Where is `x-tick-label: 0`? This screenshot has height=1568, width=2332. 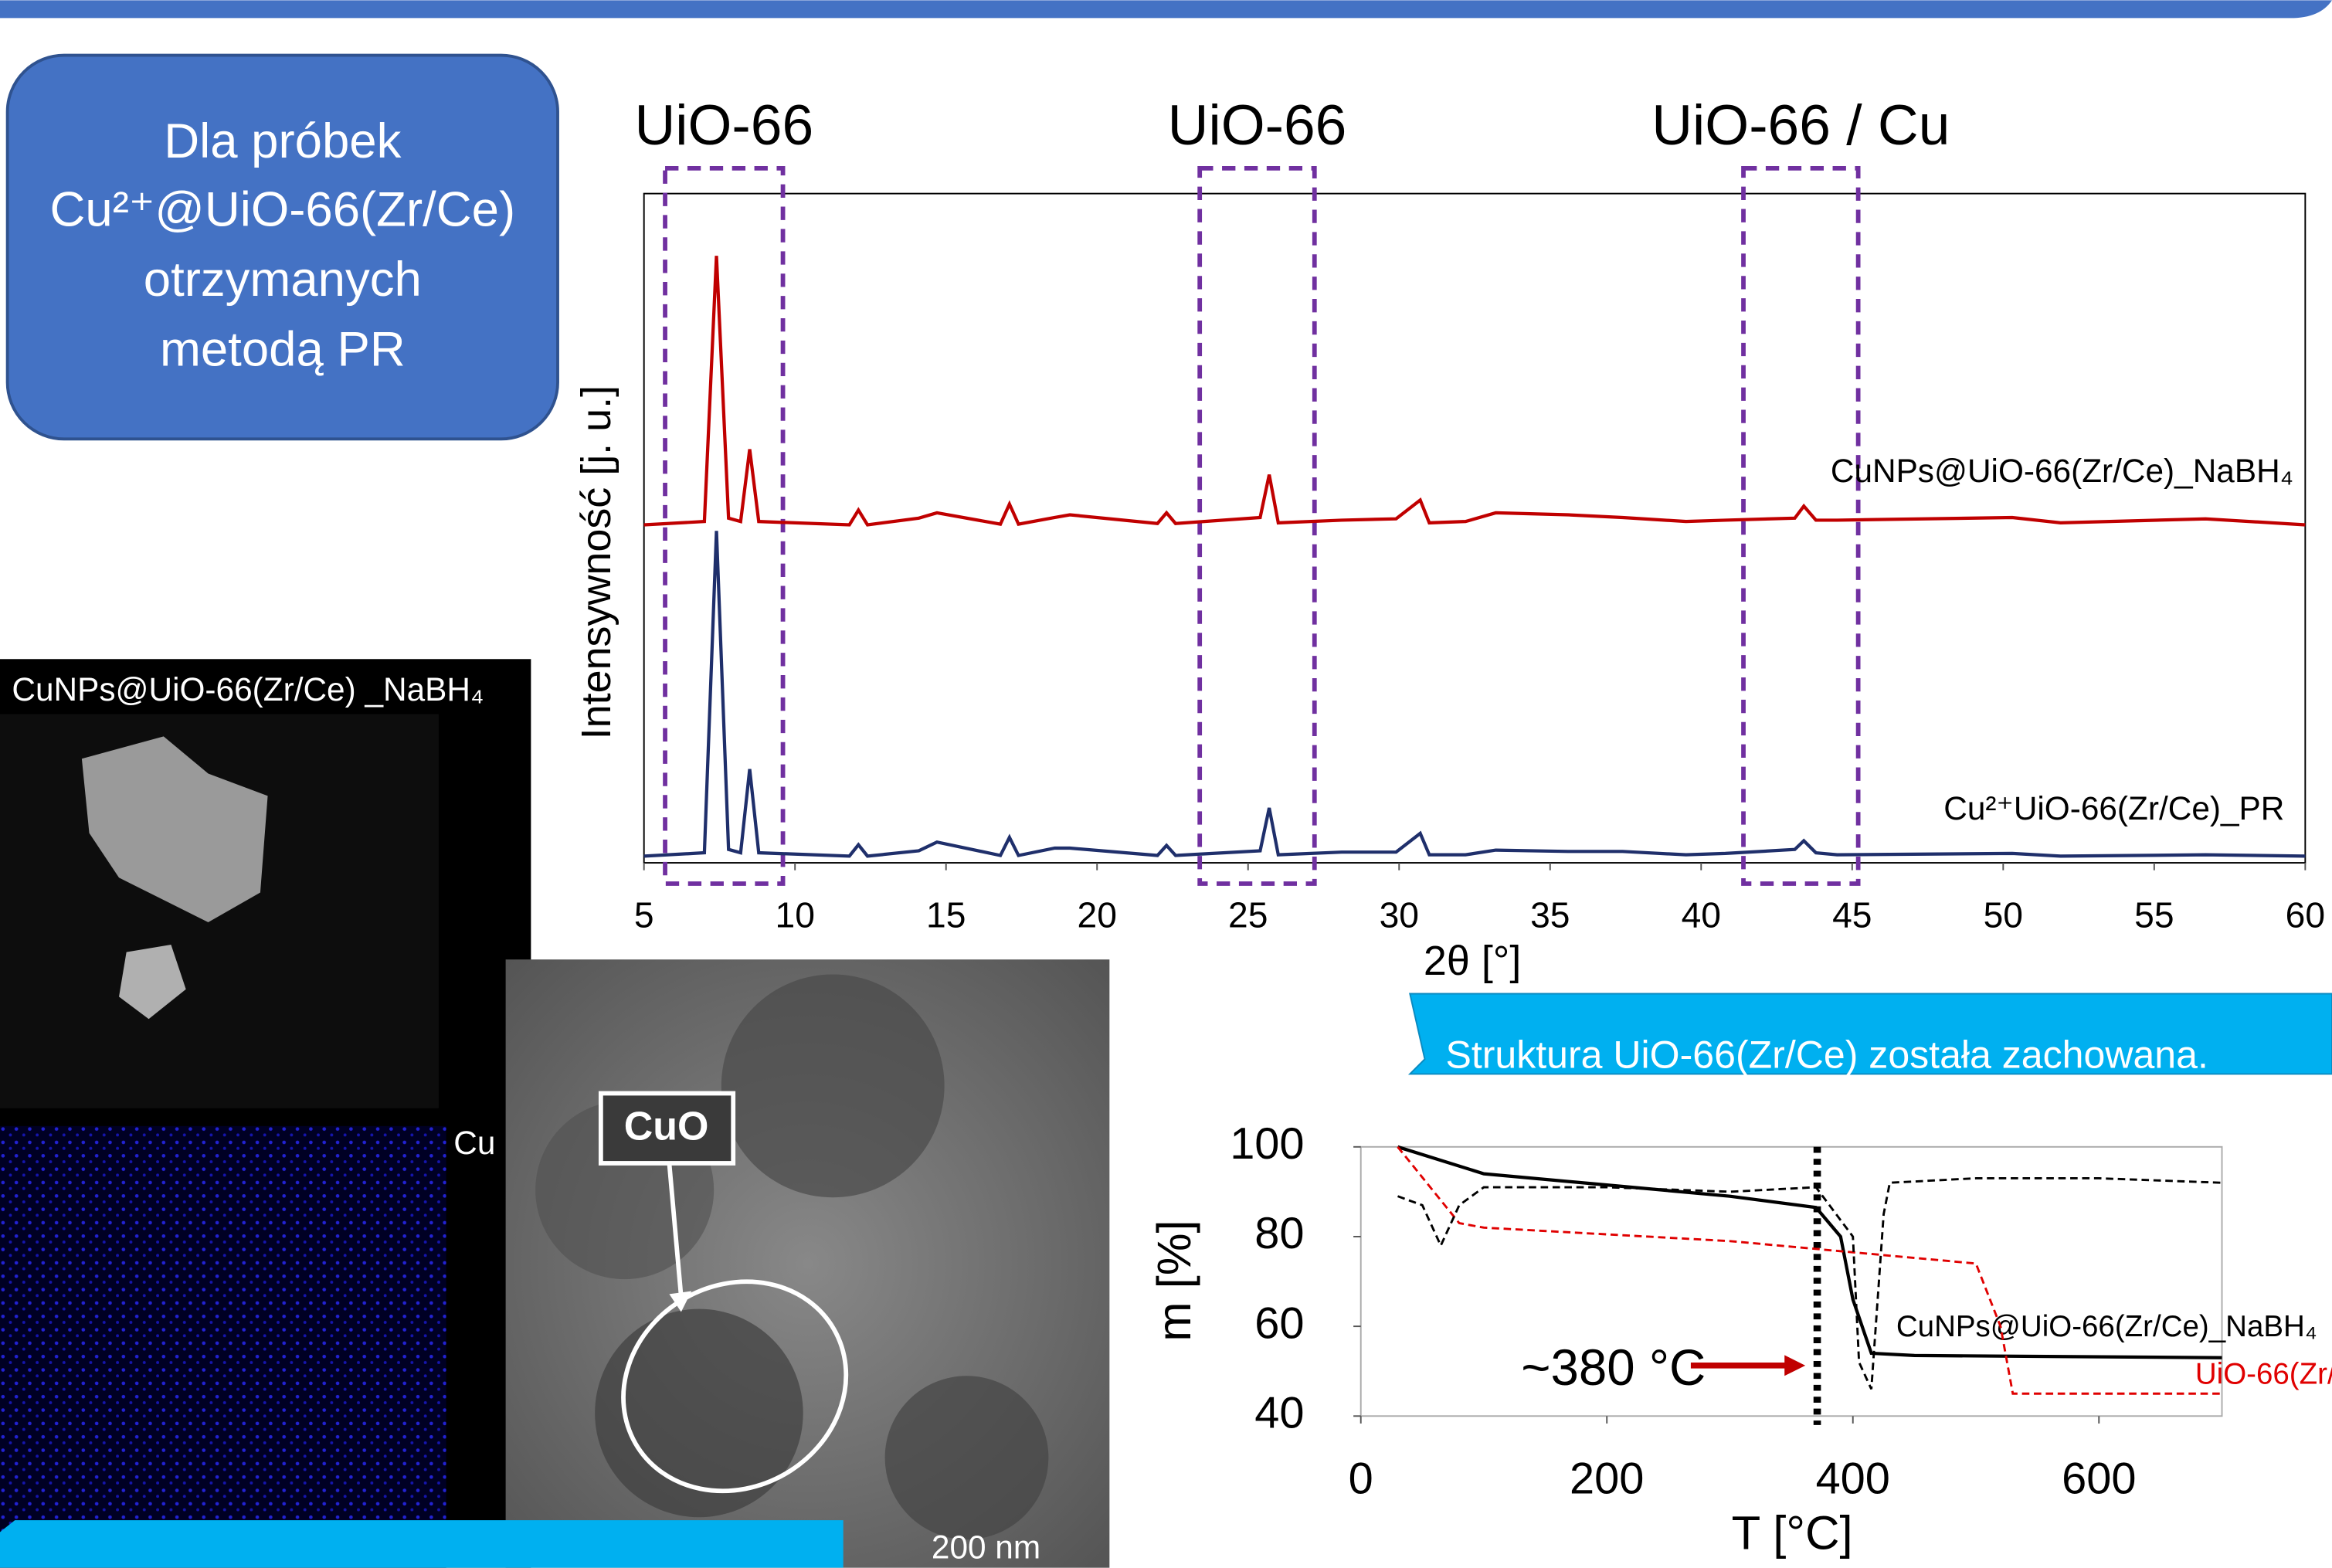
x-tick-label: 0 is located at coordinates (1361, 1478).